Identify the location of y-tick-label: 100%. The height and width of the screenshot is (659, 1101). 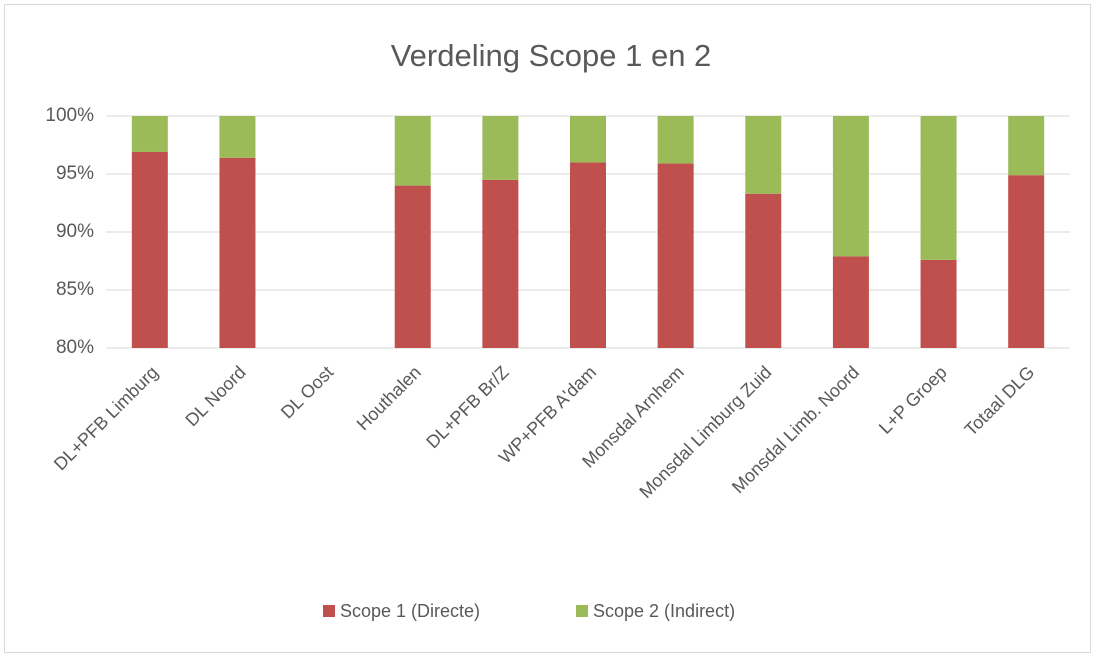
(69, 115).